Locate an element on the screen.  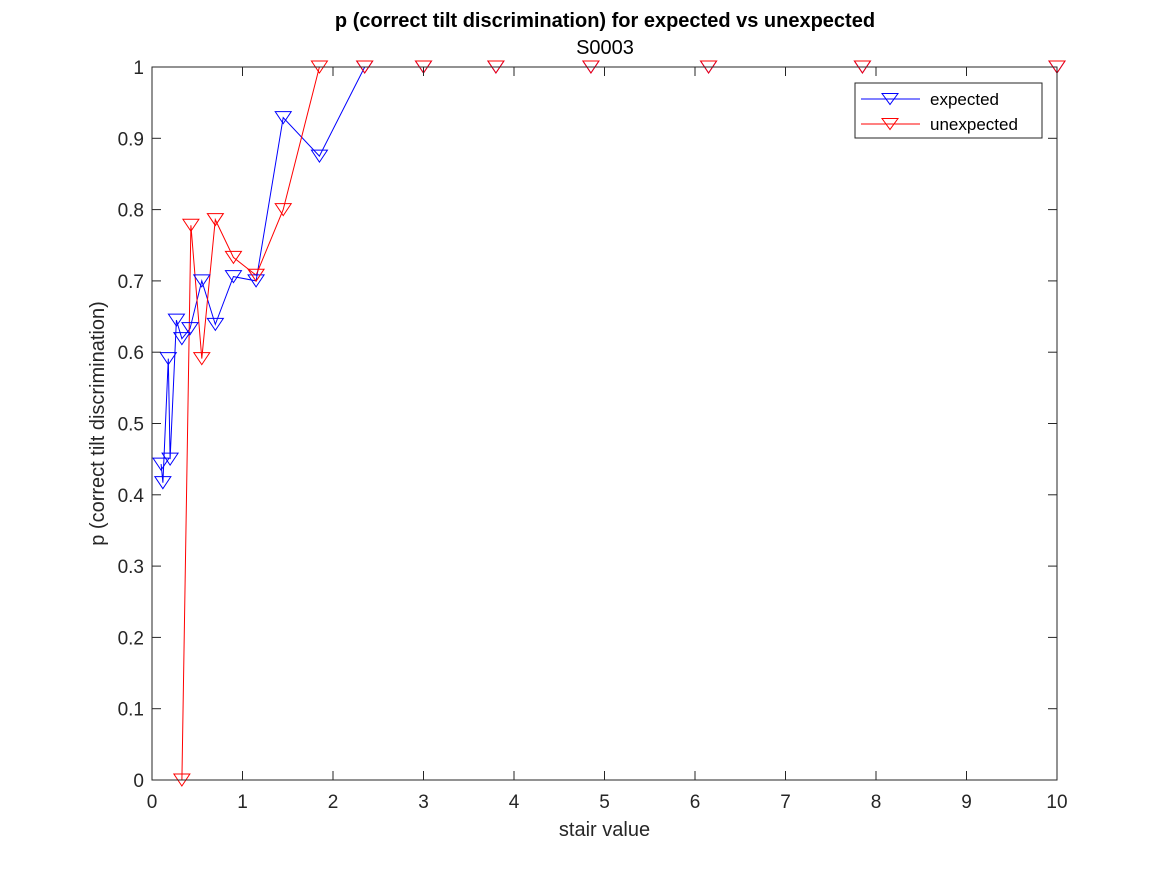
legend-label-expected: expected is located at coordinates (964, 99).